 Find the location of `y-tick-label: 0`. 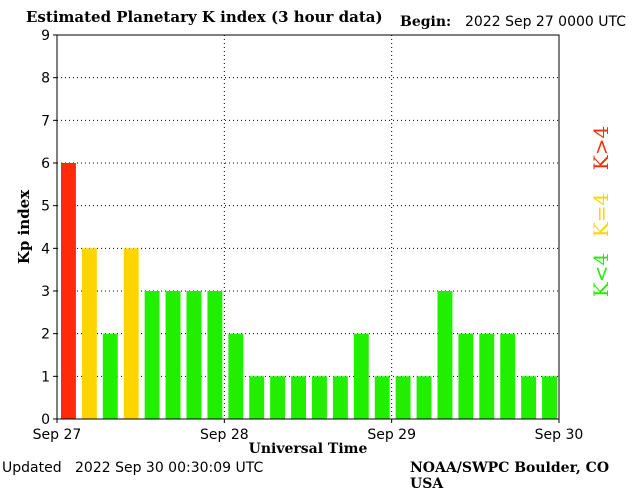

y-tick-label: 0 is located at coordinates (45, 420).